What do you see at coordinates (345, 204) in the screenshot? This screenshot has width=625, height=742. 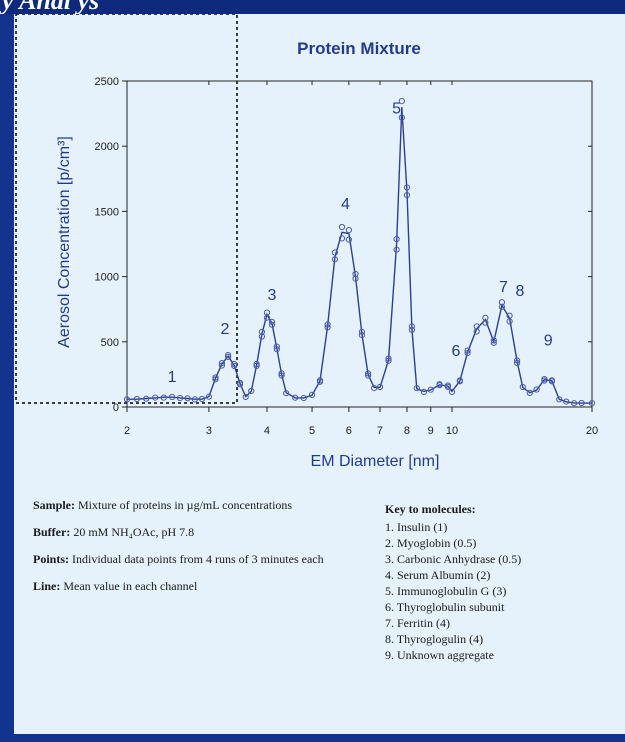 I see `peak-label: 4` at bounding box center [345, 204].